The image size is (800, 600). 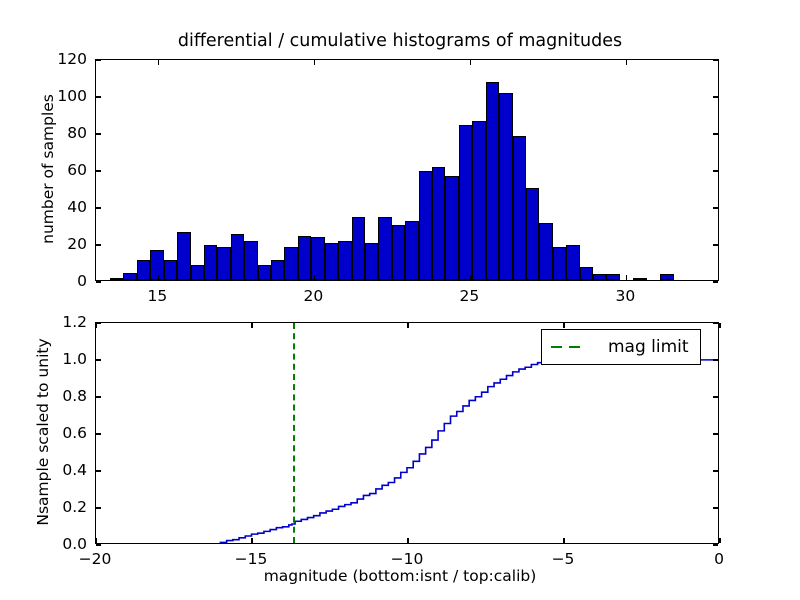 I want to click on histogram-y-tick-label: 60, so click(x=77, y=170).